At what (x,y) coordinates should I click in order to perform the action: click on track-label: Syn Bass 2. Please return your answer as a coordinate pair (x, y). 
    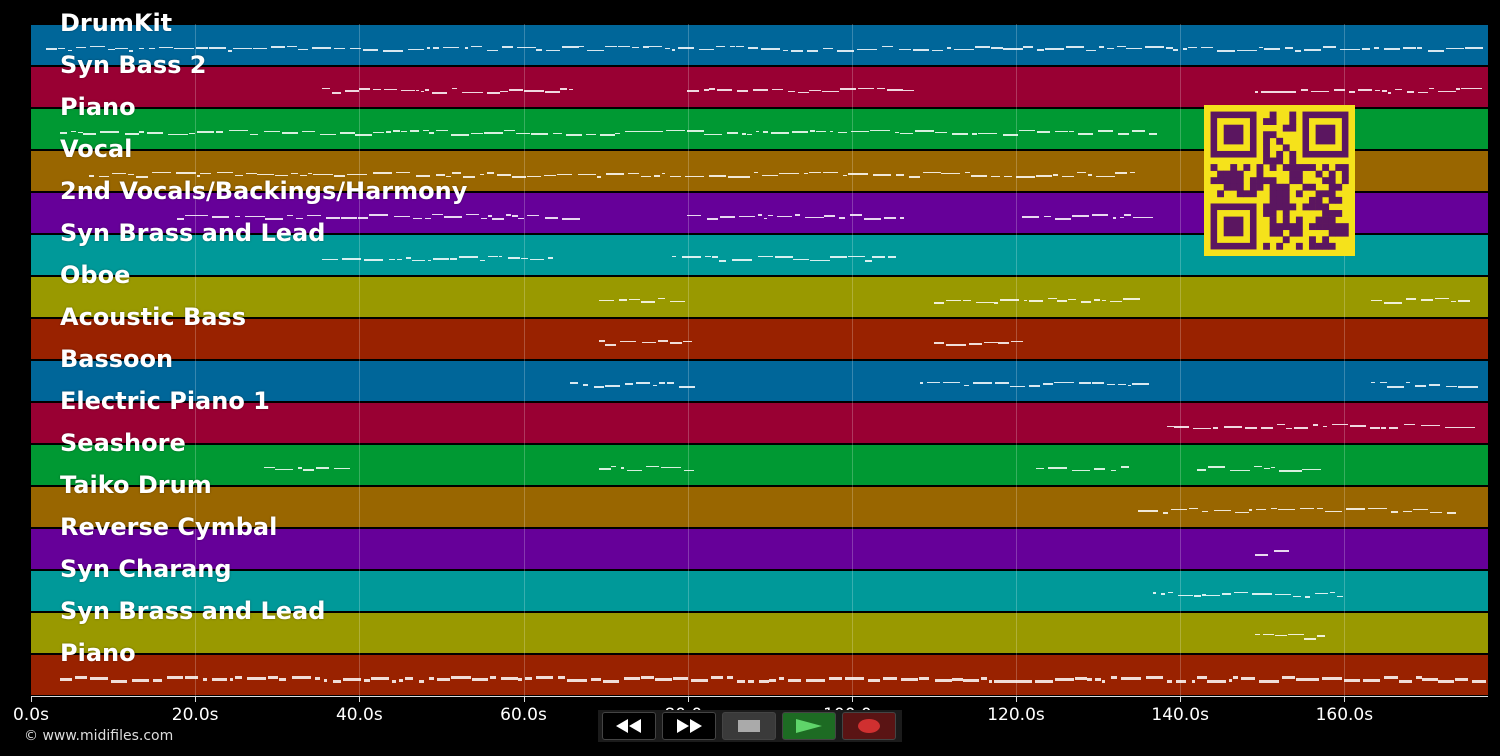
    Looking at the image, I should click on (133, 65).